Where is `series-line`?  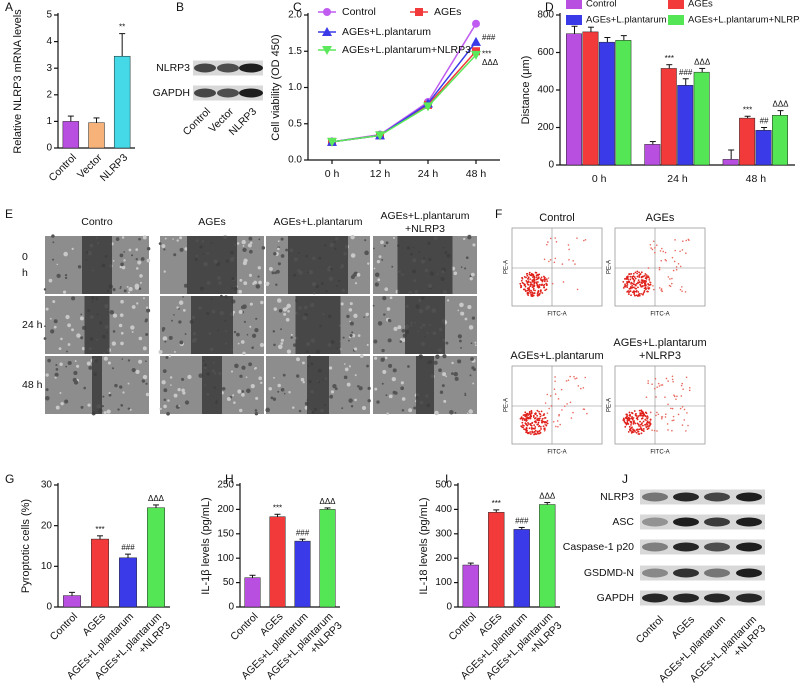 series-line is located at coordinates (404, 92).